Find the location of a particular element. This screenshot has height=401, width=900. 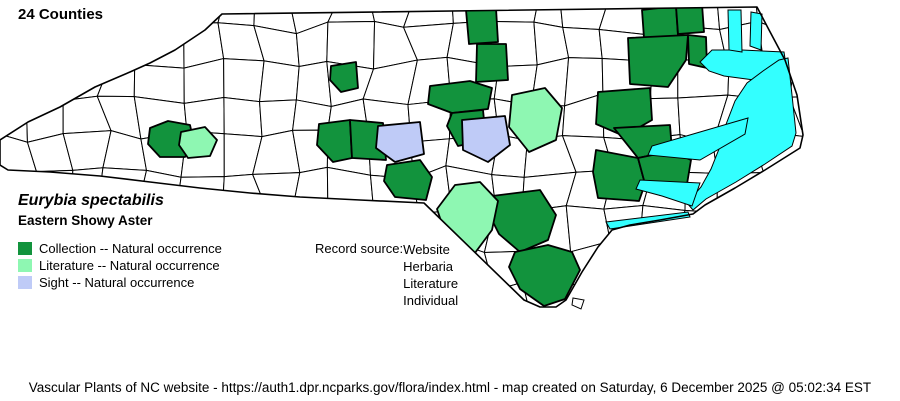

record-source-individual: Individual is located at coordinates (431, 300).